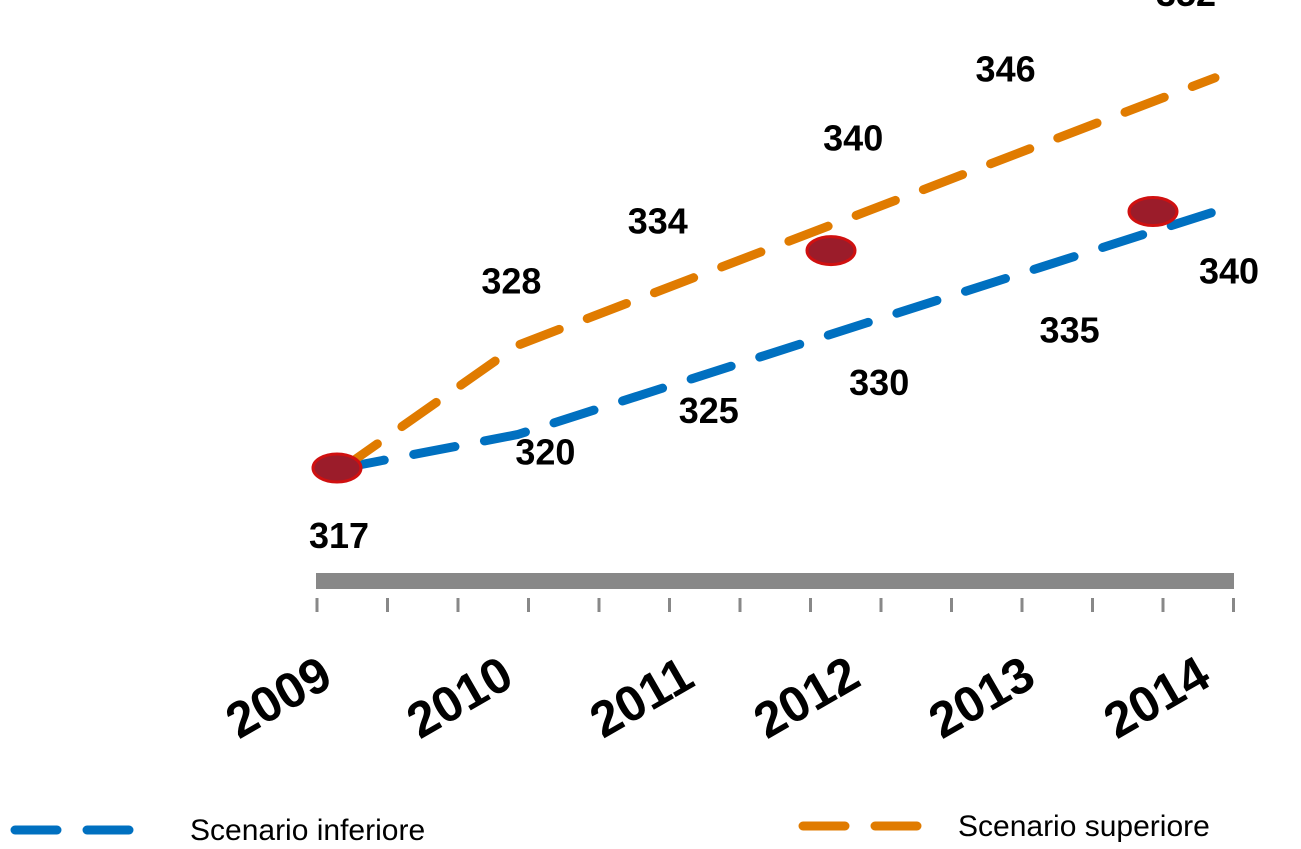 The image size is (1301, 849). What do you see at coordinates (1070, 329) in the screenshot?
I see `data-label: 335` at bounding box center [1070, 329].